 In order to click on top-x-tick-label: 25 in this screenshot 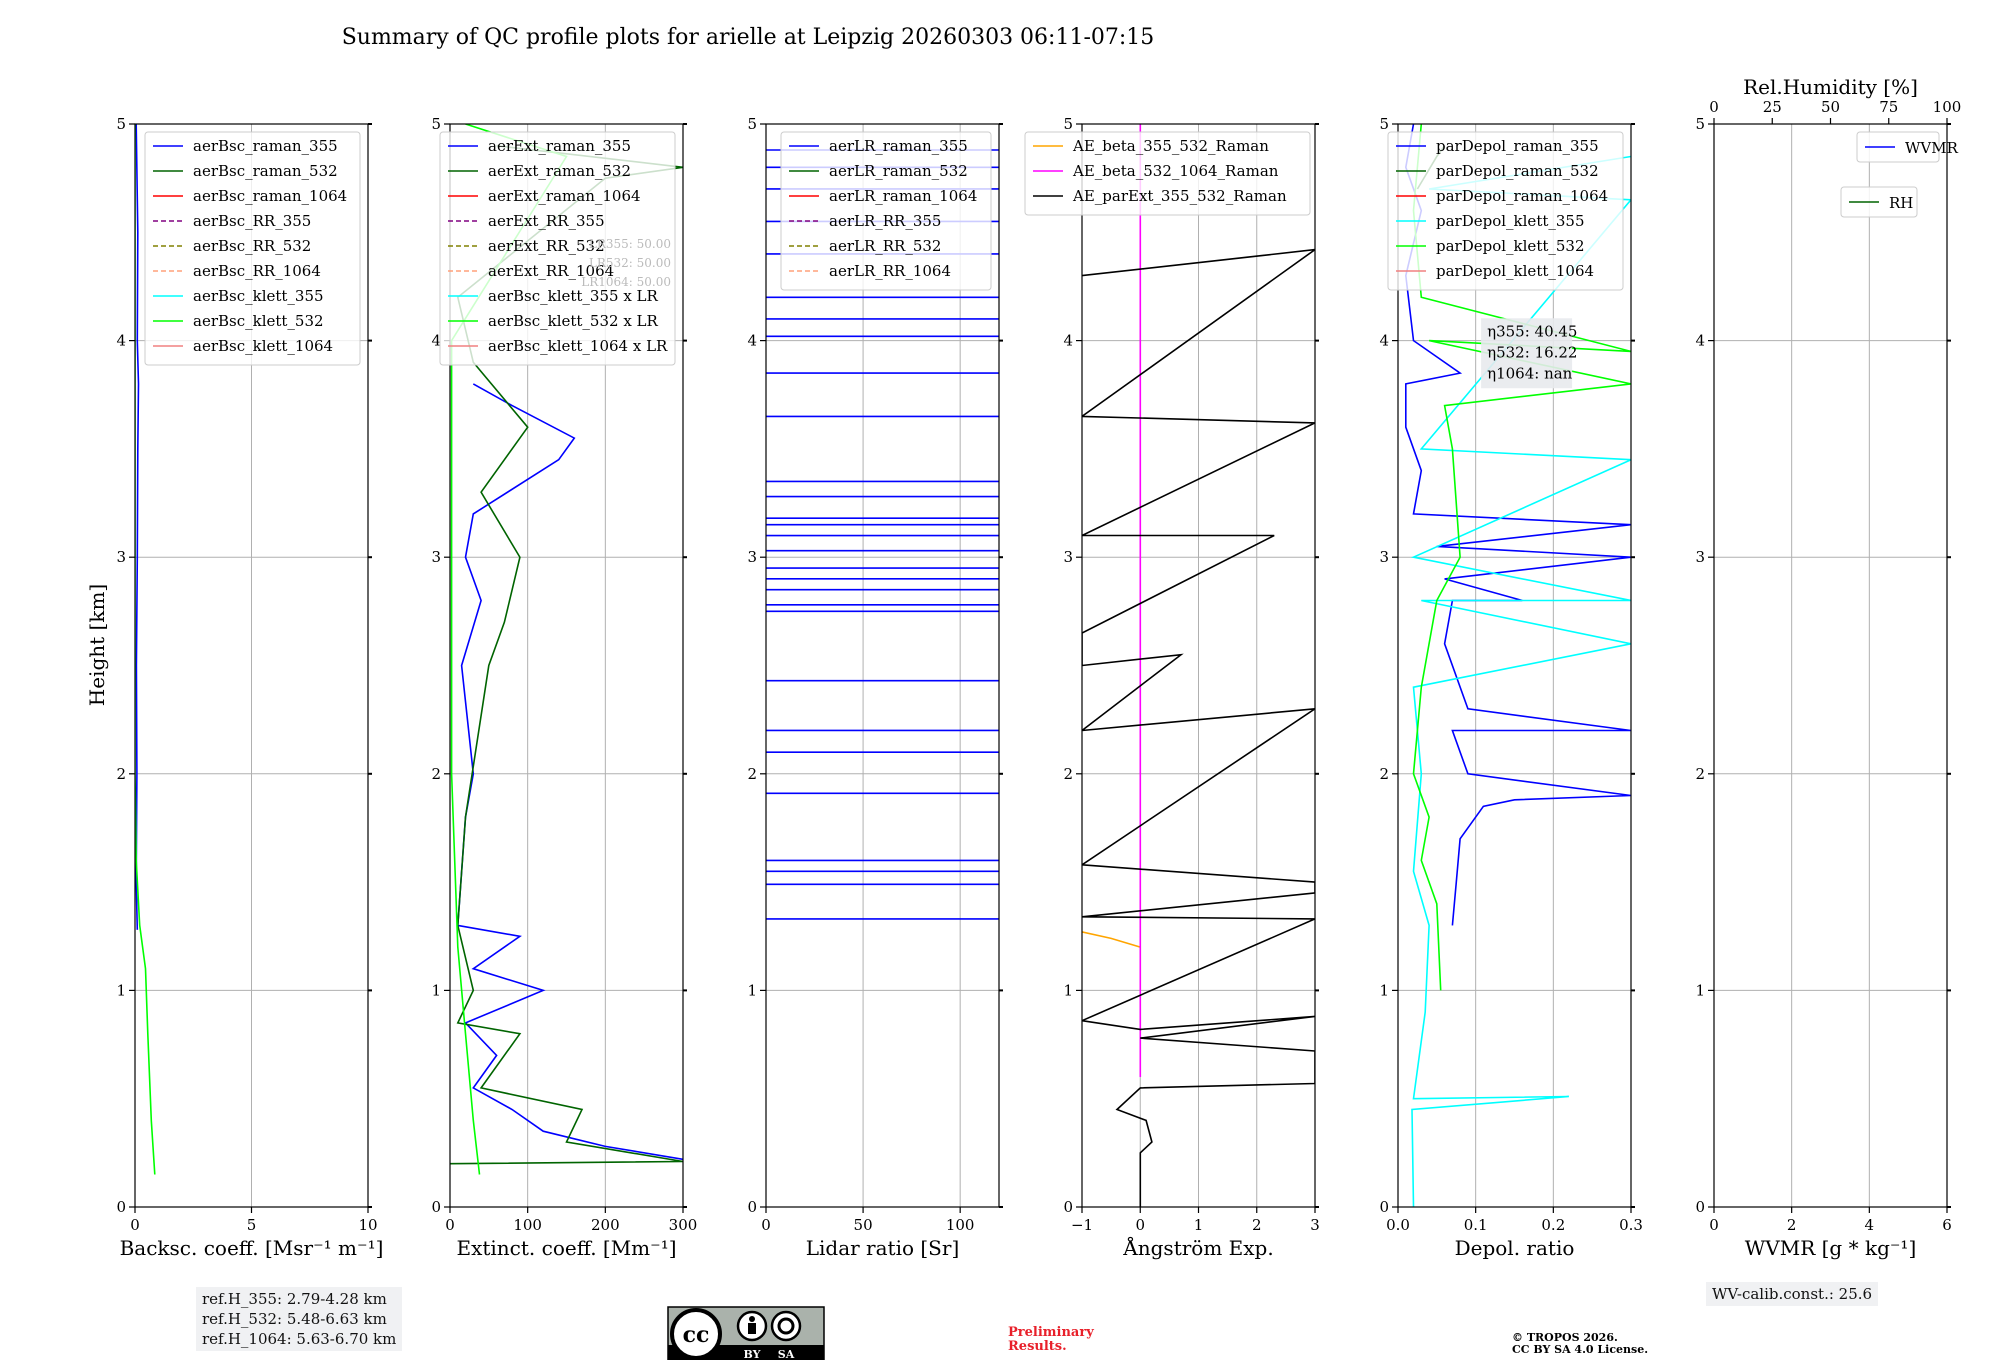, I will do `click(1772, 107)`.